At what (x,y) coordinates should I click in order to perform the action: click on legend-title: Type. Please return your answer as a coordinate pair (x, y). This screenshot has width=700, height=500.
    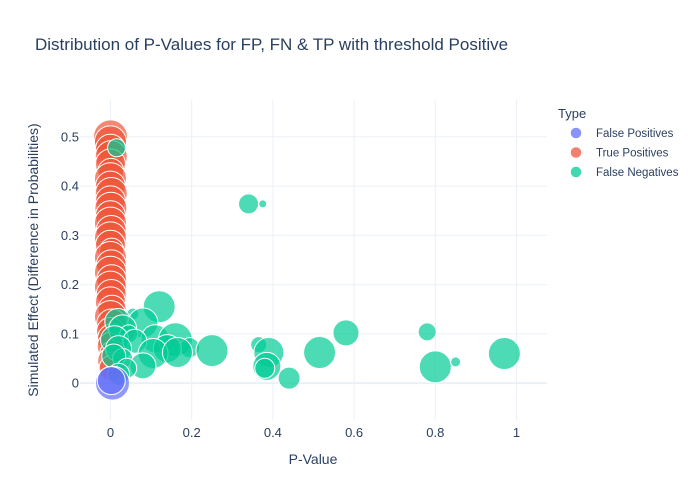
    Looking at the image, I should click on (572, 113).